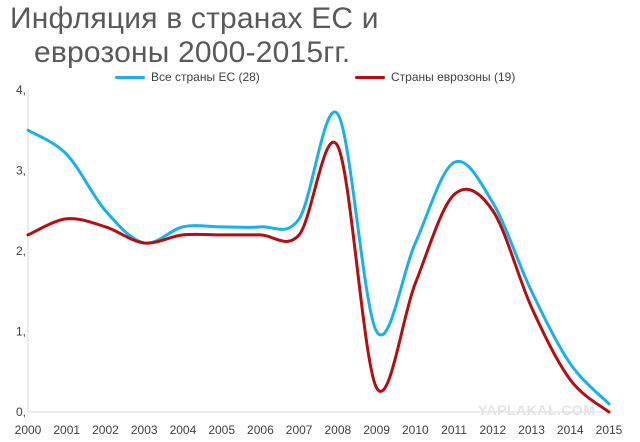  What do you see at coordinates (492, 430) in the screenshot?
I see `x-tick-label: 2012` at bounding box center [492, 430].